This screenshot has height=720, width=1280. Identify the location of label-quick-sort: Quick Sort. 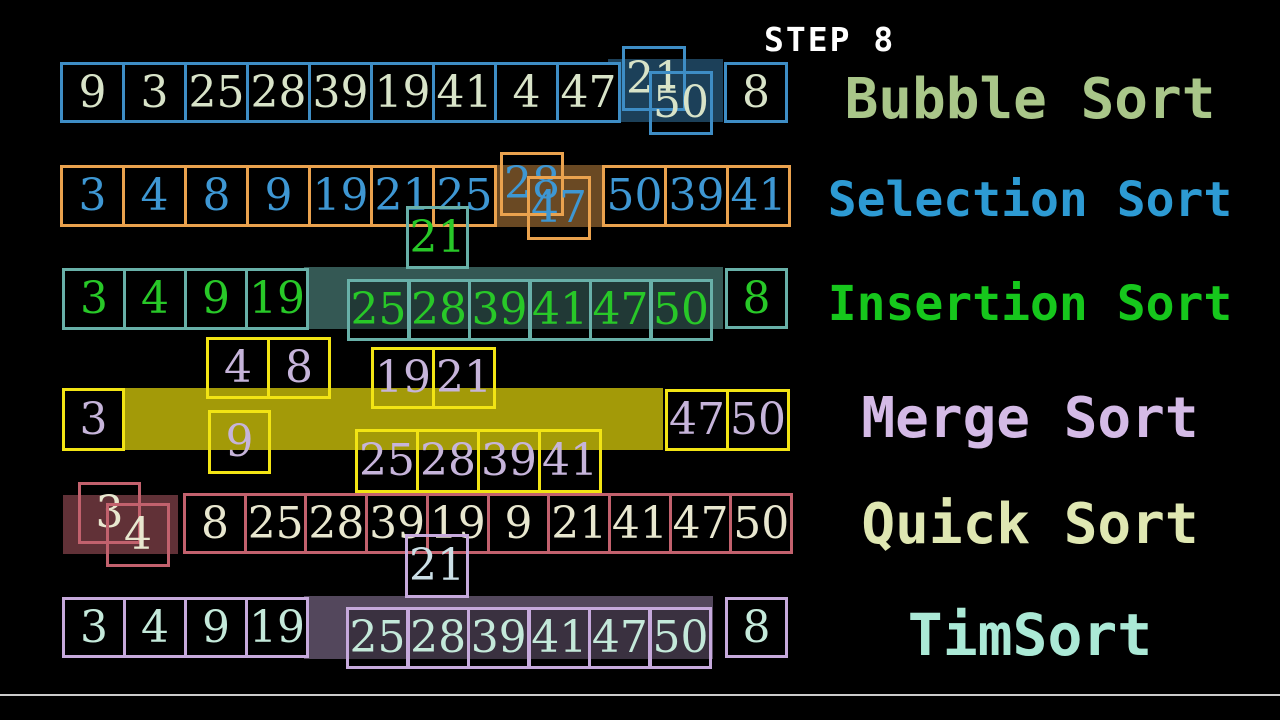
(1030, 524).